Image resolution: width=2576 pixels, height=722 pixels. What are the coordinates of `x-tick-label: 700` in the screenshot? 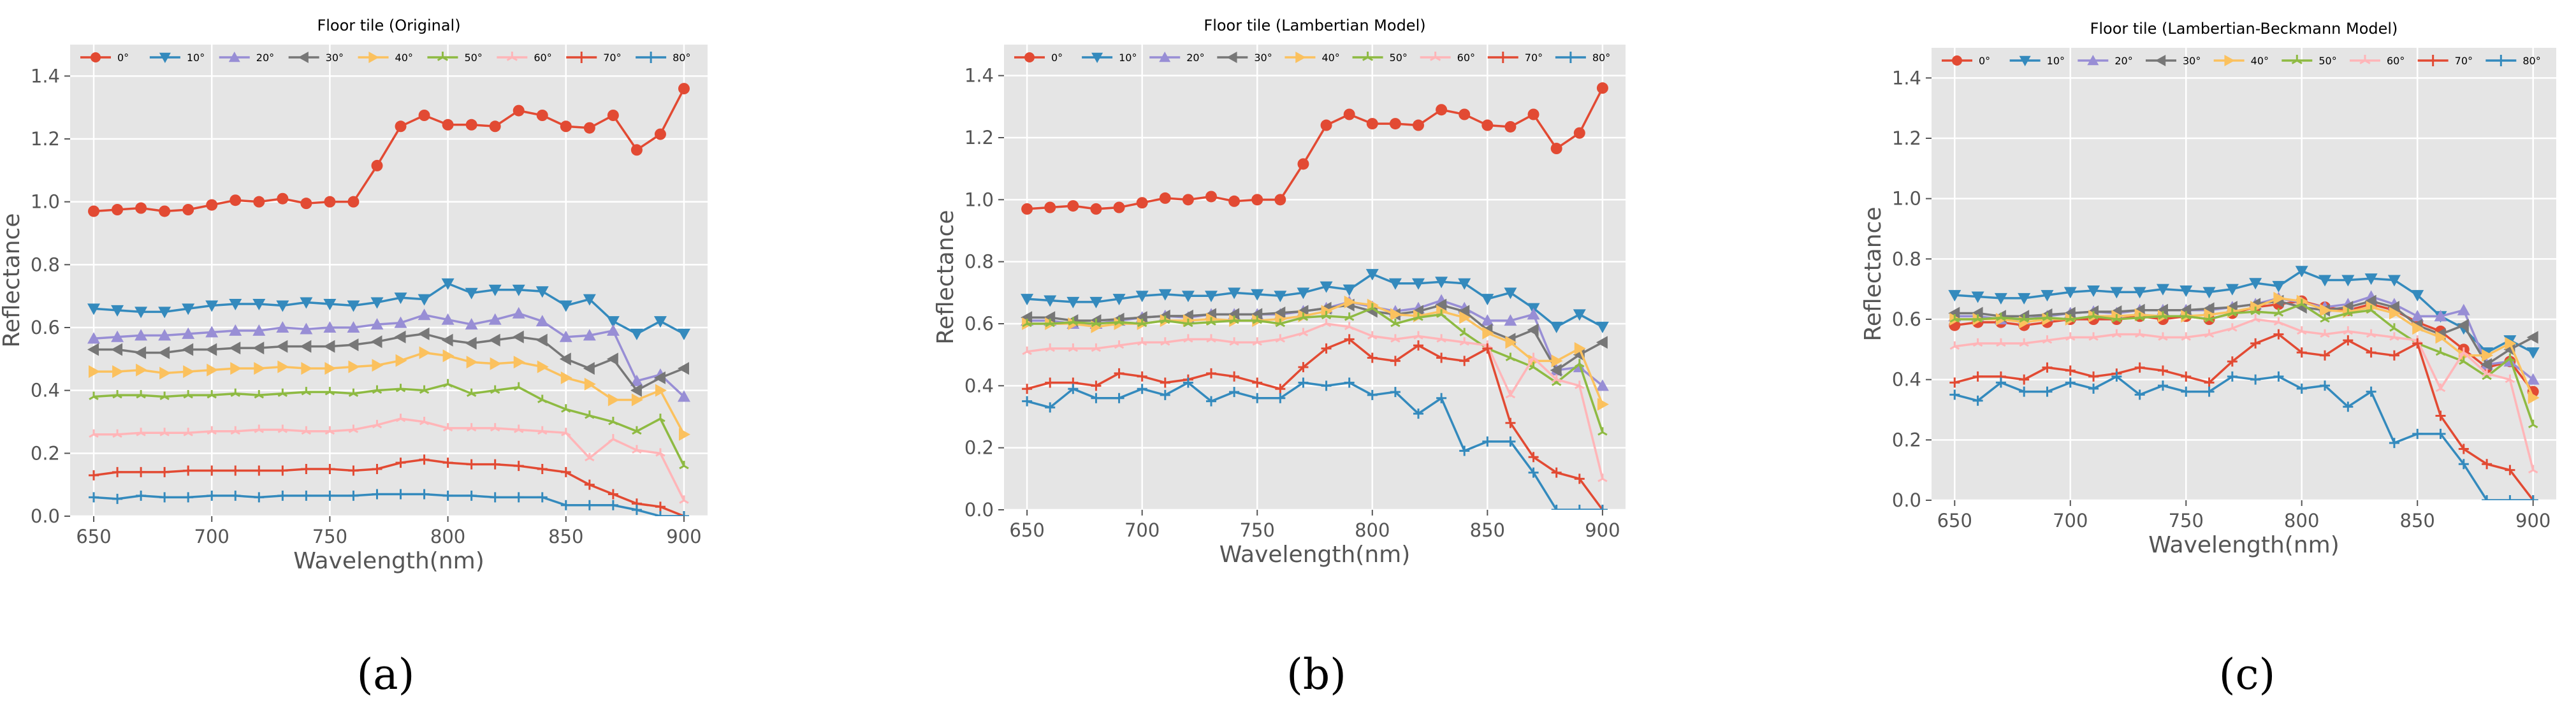 It's located at (211, 536).